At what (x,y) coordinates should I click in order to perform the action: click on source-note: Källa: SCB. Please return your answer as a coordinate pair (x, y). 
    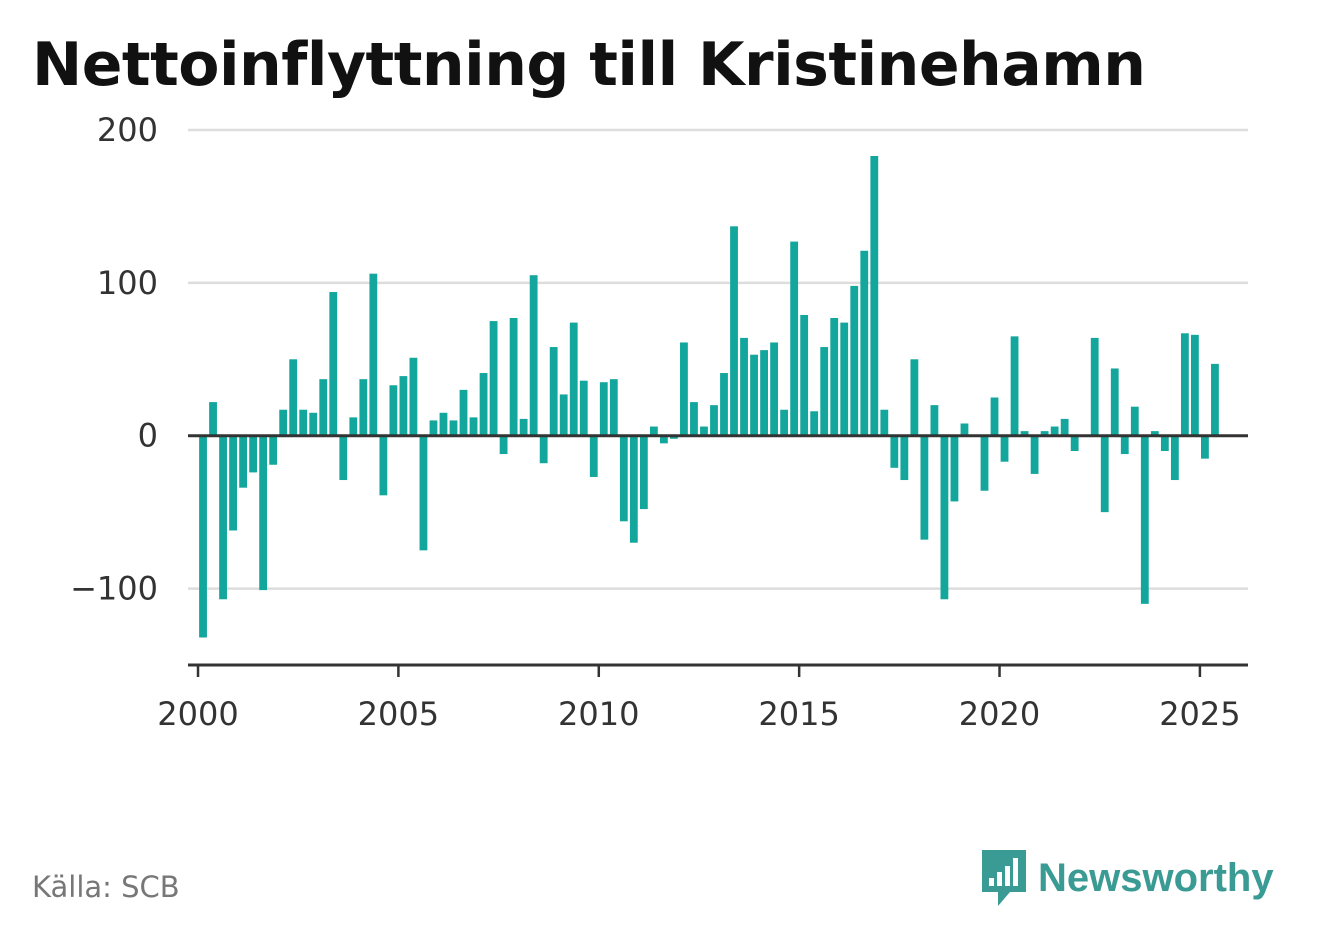
    Looking at the image, I should click on (106, 887).